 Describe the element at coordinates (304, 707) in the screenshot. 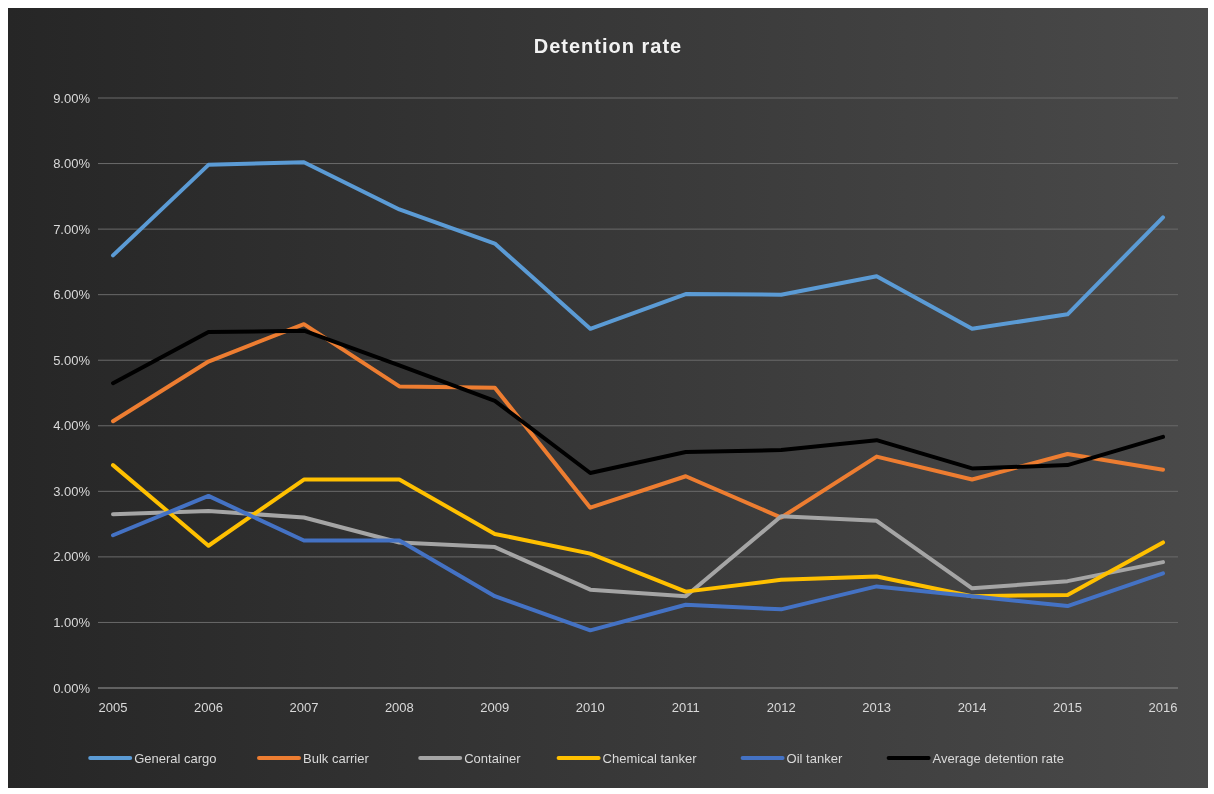

I see `x-tick-label: 2007` at that location.